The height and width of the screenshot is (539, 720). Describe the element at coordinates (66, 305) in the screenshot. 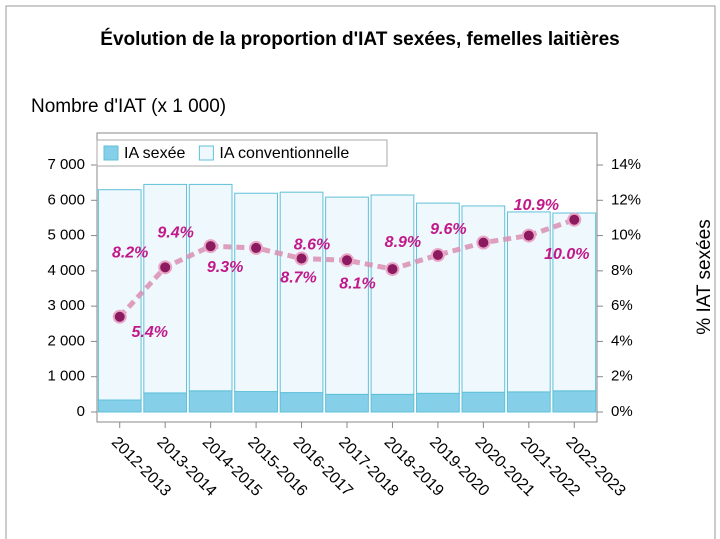

I see `y-tick-label: 3 000` at that location.